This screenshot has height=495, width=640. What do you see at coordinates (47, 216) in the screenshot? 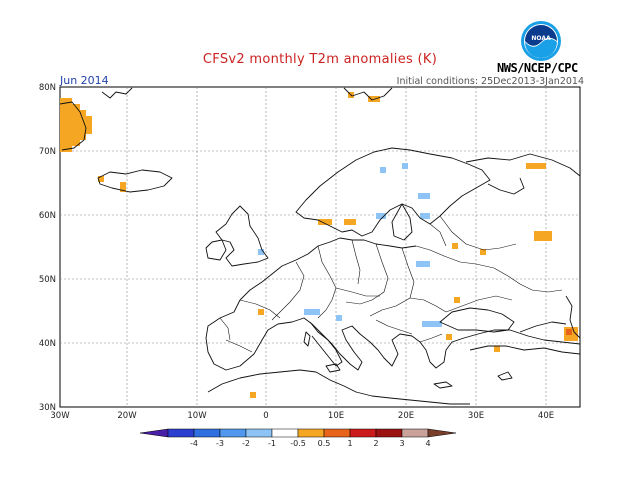
I see `lat-tick-label: 60N` at bounding box center [47, 216].